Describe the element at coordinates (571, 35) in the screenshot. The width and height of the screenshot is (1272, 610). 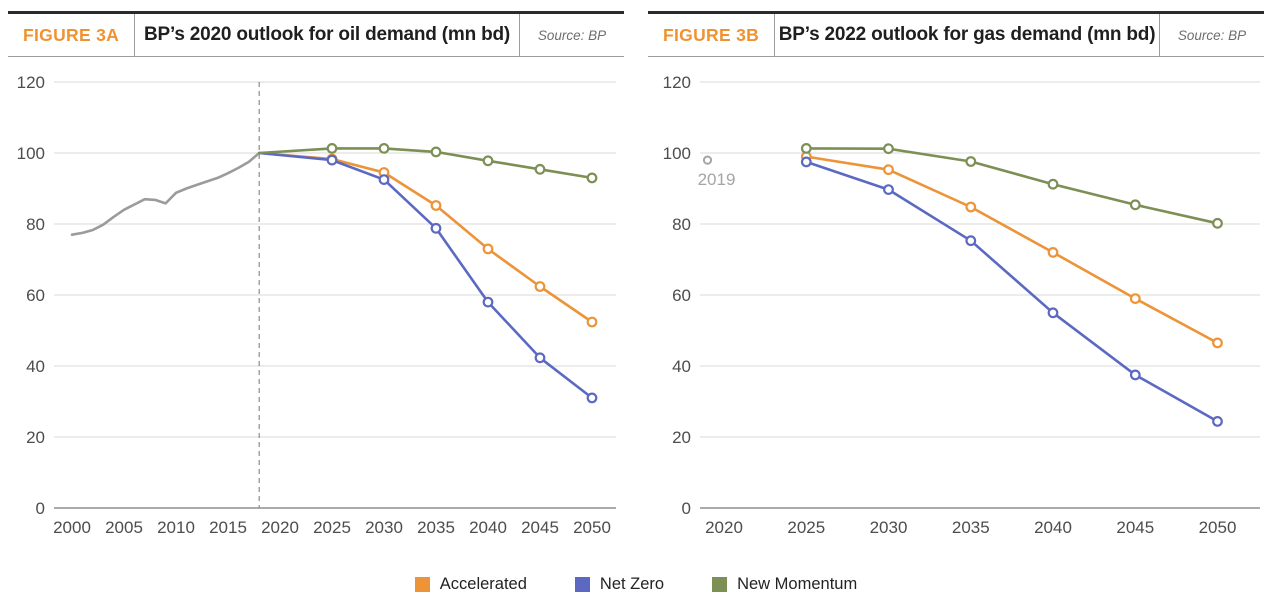
I see `figure-3a-source: Source: BP` at that location.